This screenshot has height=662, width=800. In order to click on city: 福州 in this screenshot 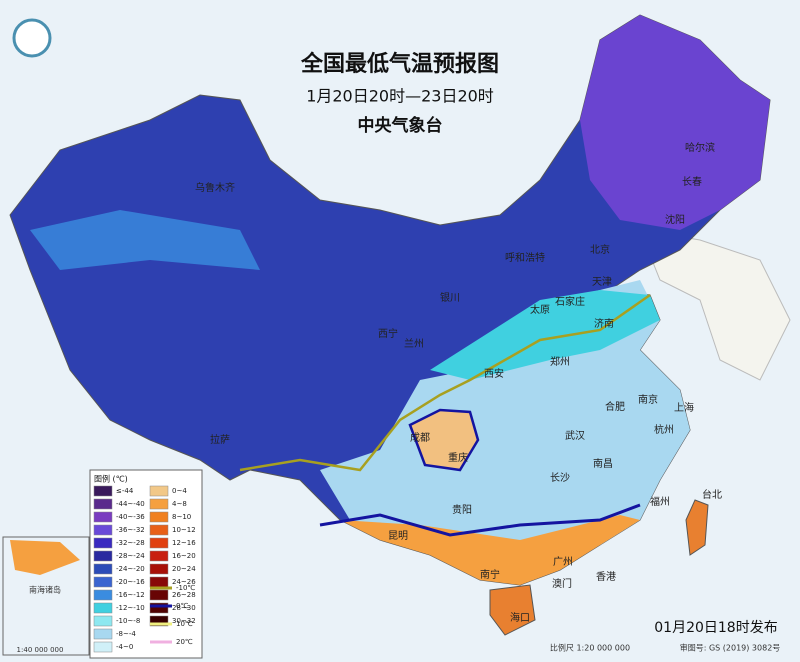, I will do `click(660, 501)`.